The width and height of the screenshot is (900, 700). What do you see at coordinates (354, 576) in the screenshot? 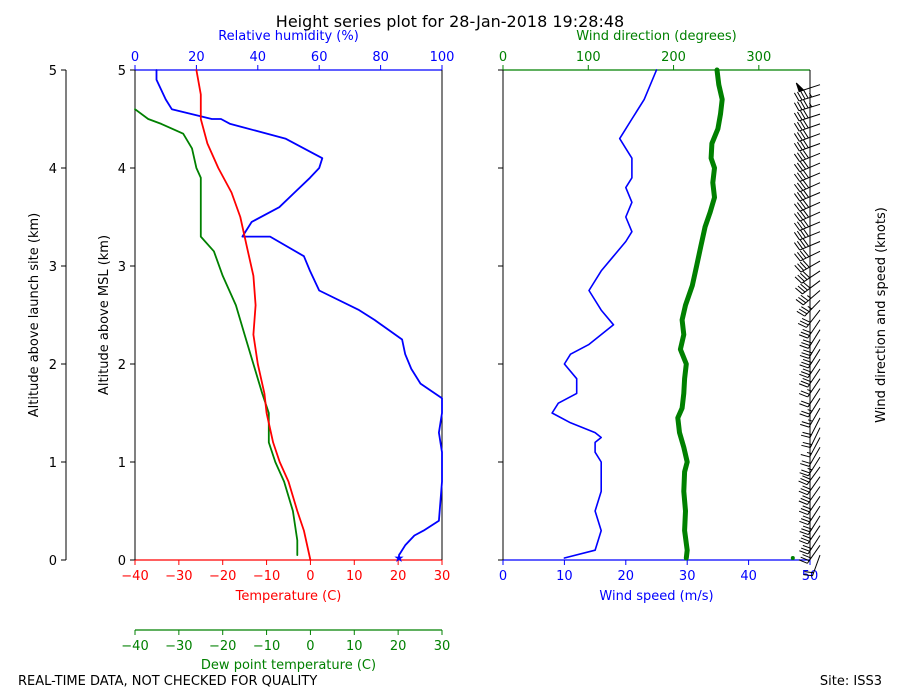
I see `temperature-tick-label: 10` at bounding box center [354, 576].